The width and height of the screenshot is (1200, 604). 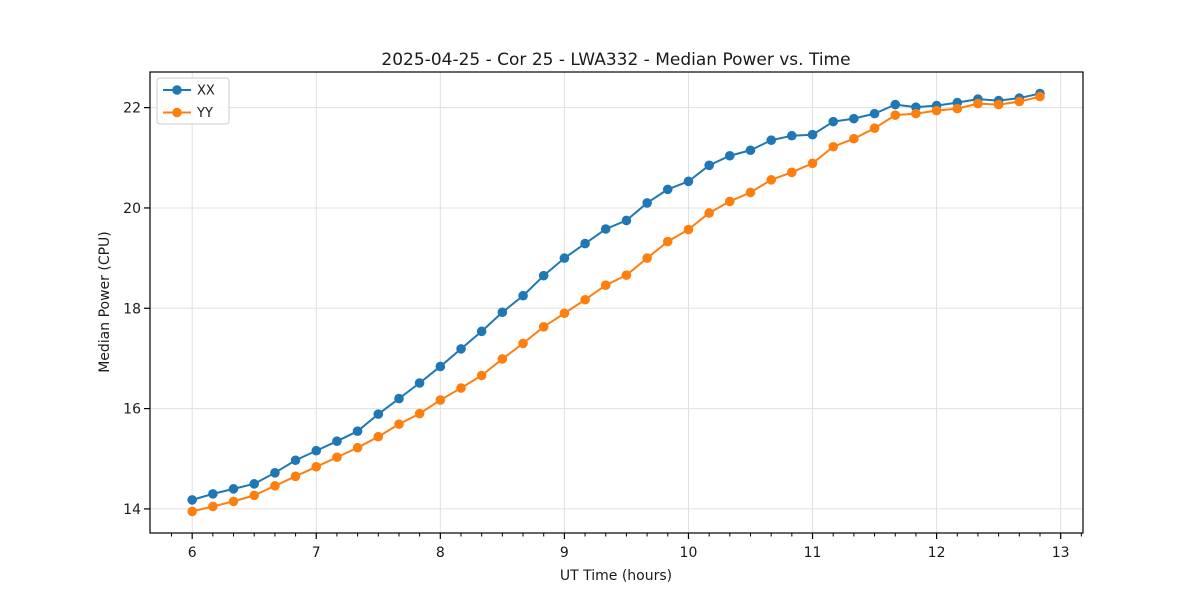 What do you see at coordinates (132, 209) in the screenshot?
I see `y-tick-label: 20` at bounding box center [132, 209].